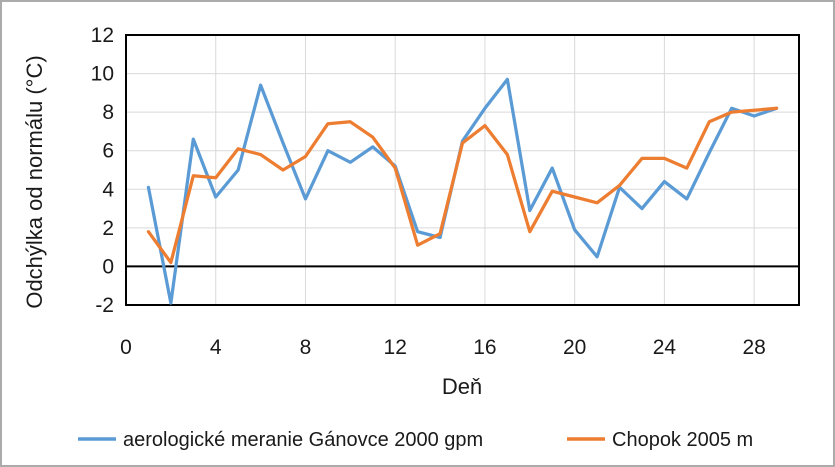 The width and height of the screenshot is (835, 467). What do you see at coordinates (104, 305) in the screenshot?
I see `y-tick-label: -2` at bounding box center [104, 305].